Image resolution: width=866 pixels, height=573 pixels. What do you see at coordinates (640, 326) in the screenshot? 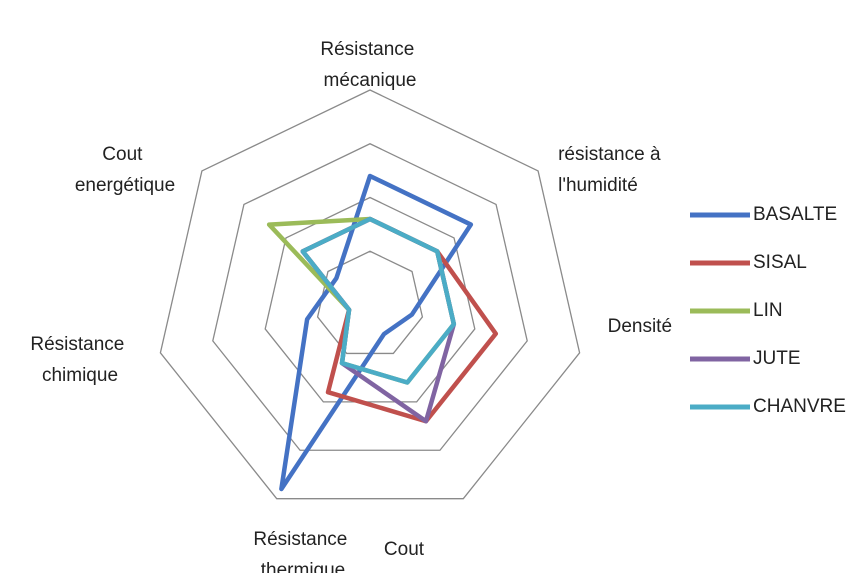
I see `category-label: Densité` at bounding box center [640, 326].